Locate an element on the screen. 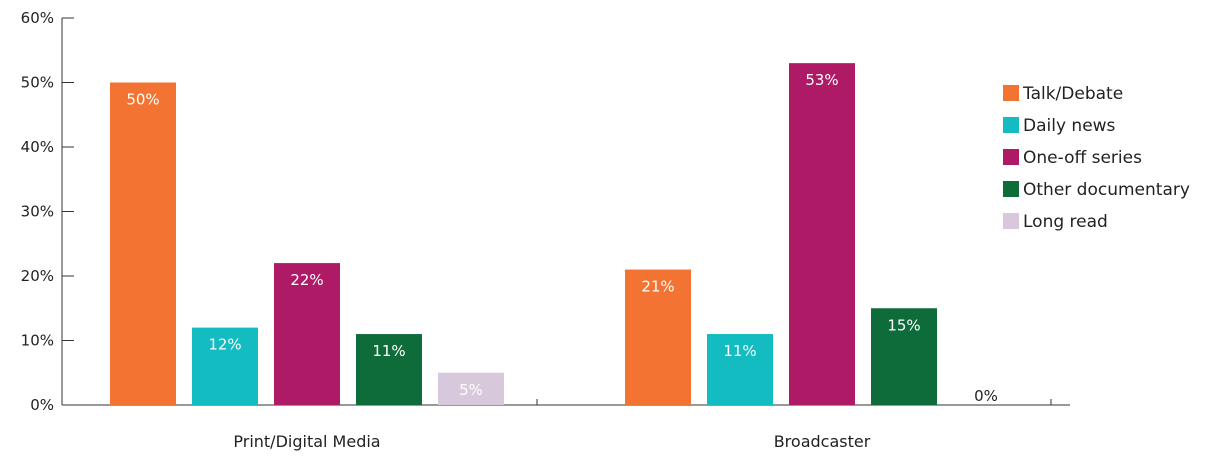  y-tick-label: 20% is located at coordinates (37, 276).